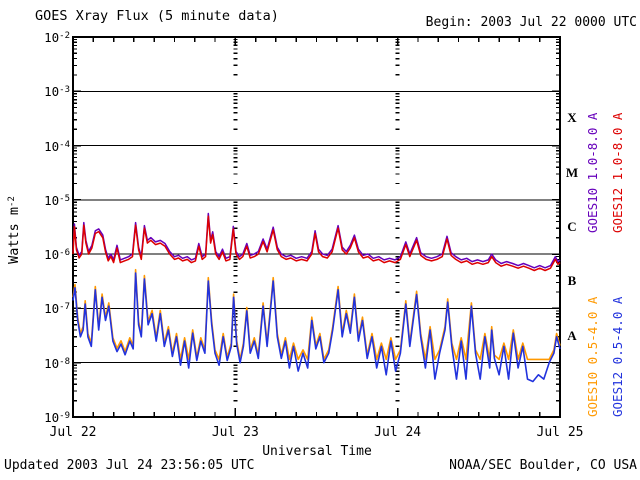 The width and height of the screenshot is (640, 480). What do you see at coordinates (316, 243) in the screenshot?
I see `series-goes12-long` at bounding box center [316, 243].